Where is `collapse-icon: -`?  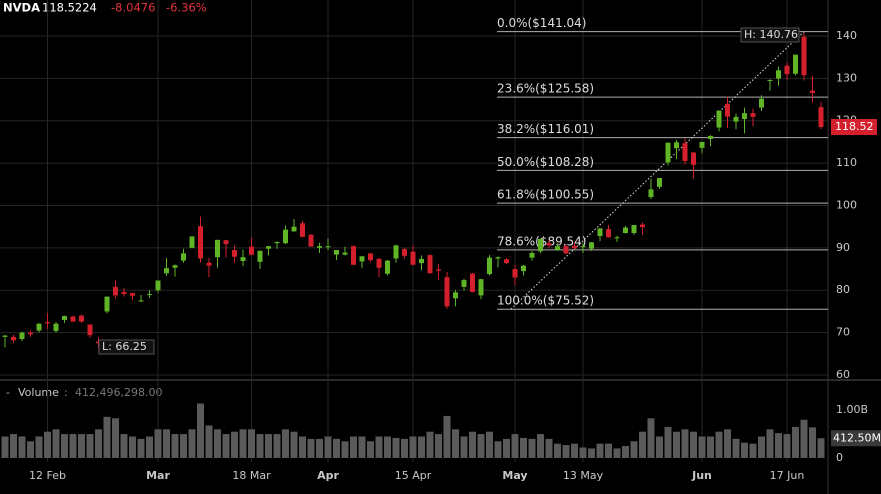
collapse-icon: - is located at coordinates (8, 392).